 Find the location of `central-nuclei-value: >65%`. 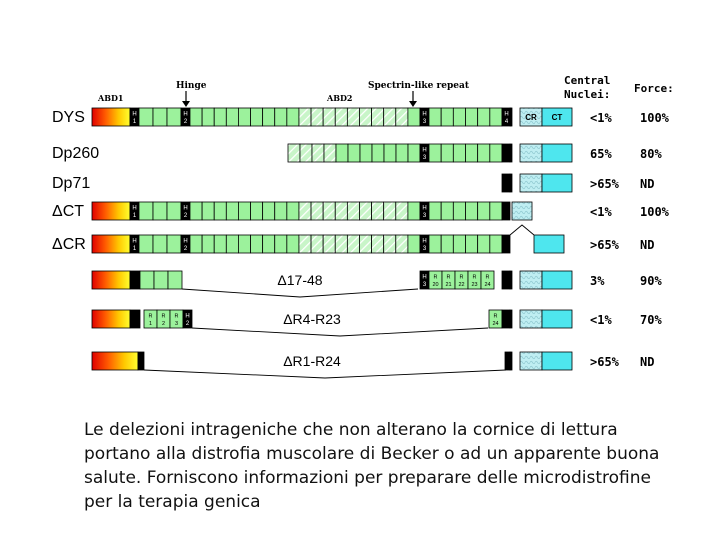

central-nuclei-value: >65% is located at coordinates (605, 362).